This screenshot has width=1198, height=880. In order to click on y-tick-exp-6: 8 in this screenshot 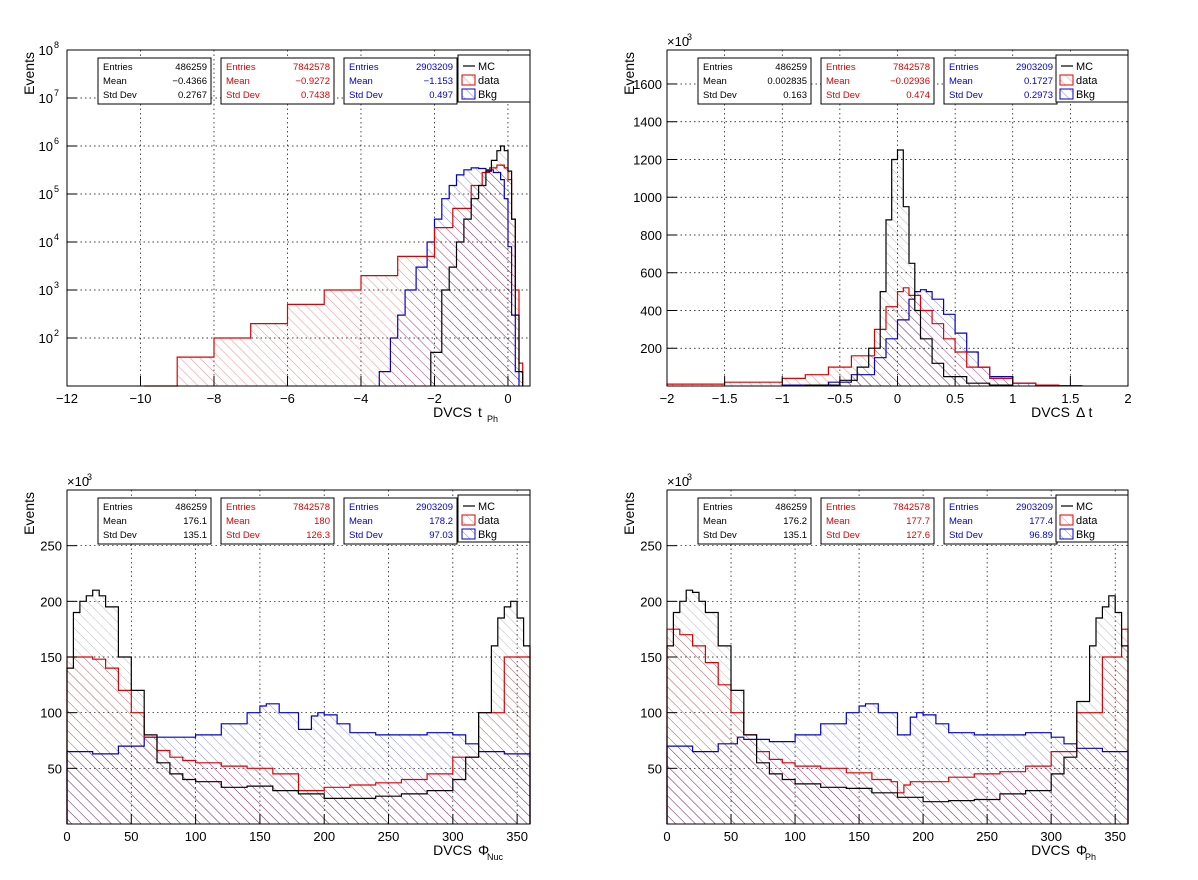, I will do `click(56, 45)`.